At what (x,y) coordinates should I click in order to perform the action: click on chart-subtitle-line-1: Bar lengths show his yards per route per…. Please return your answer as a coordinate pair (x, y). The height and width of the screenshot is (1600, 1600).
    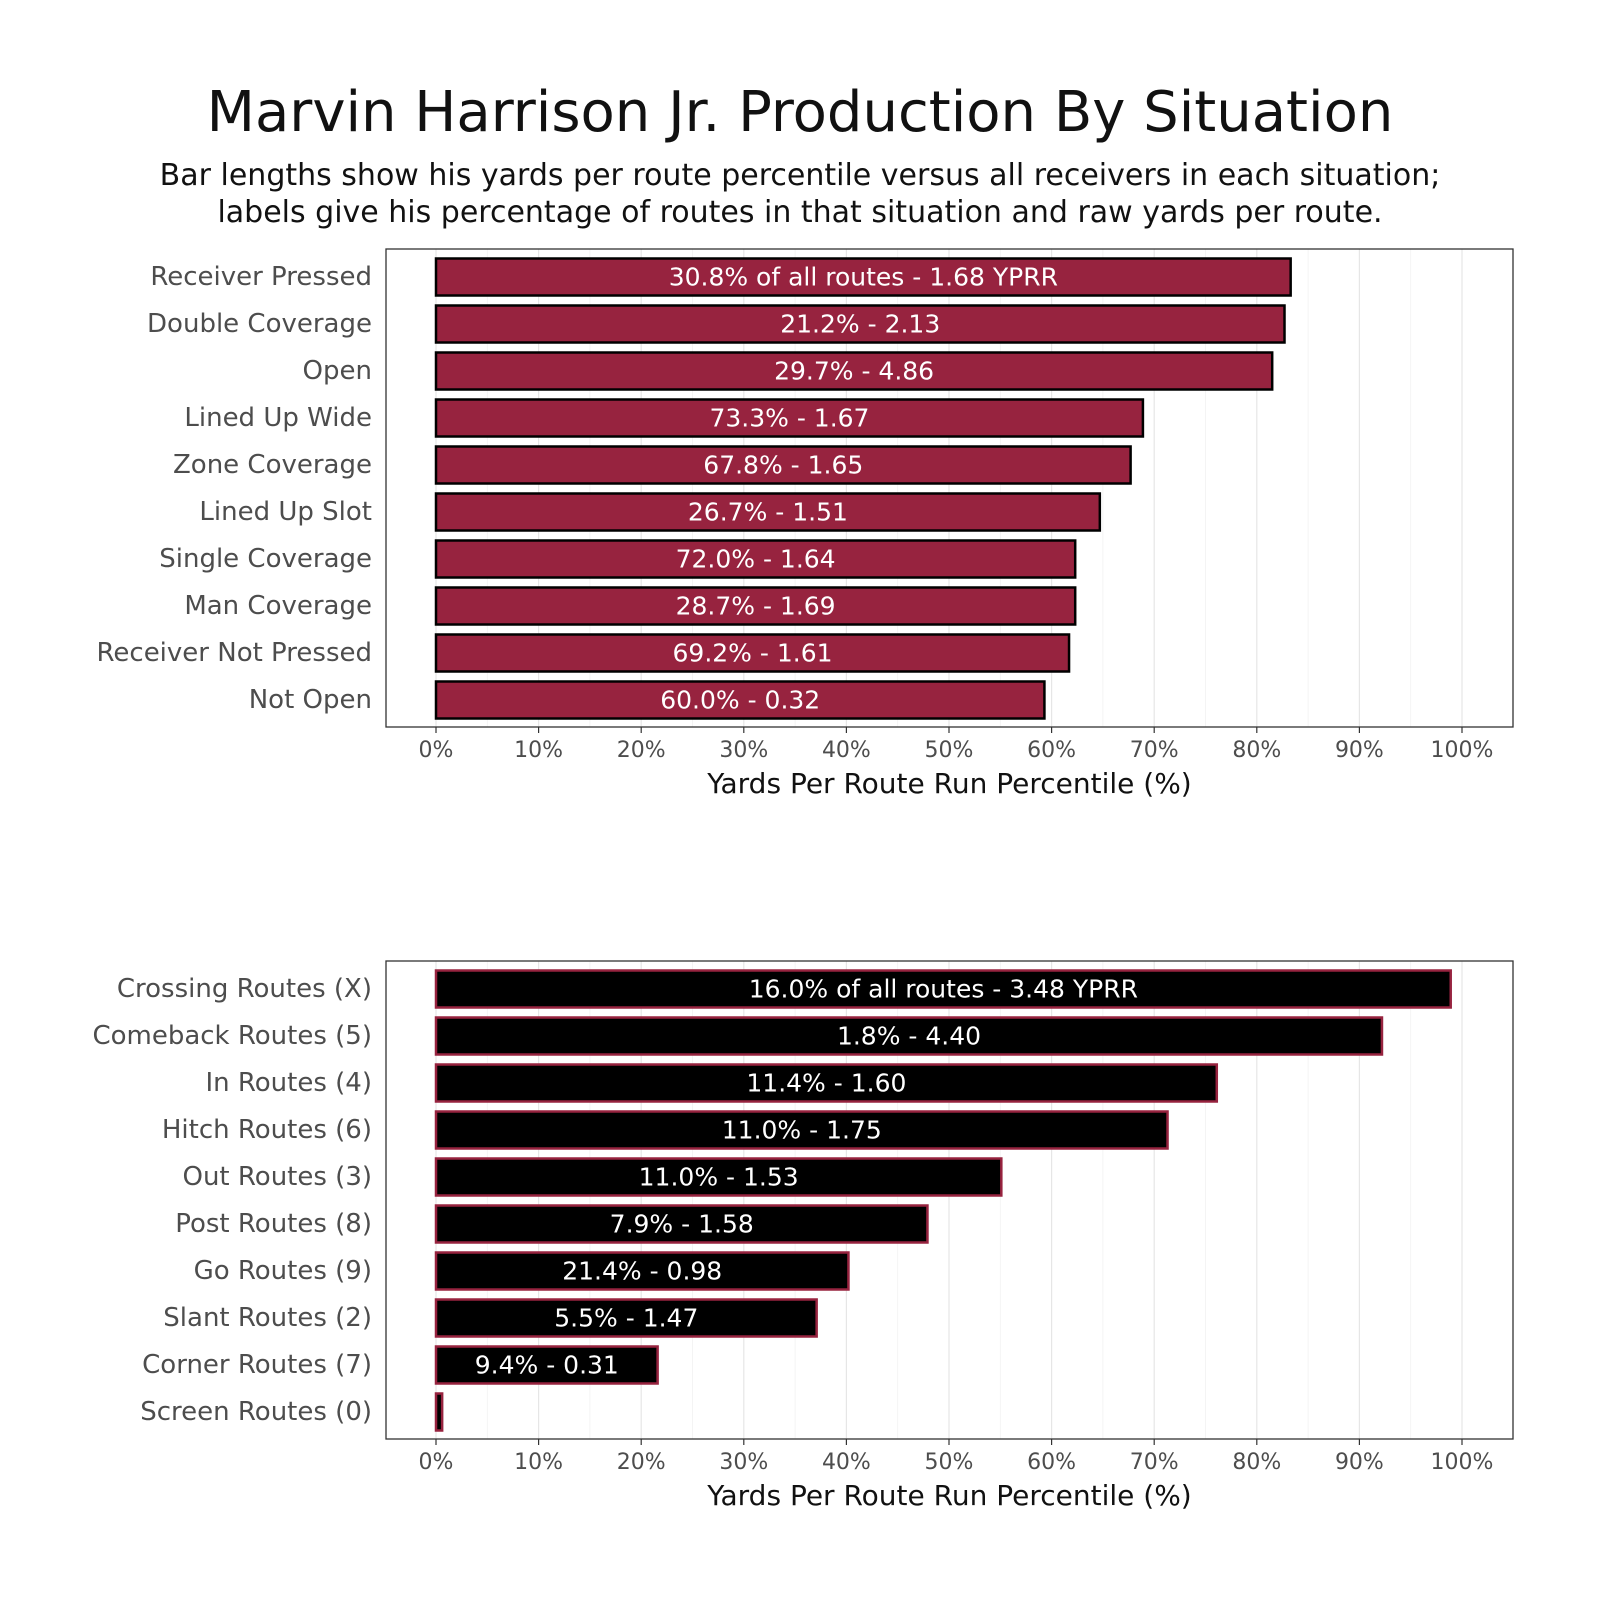
    Looking at the image, I should click on (800, 175).